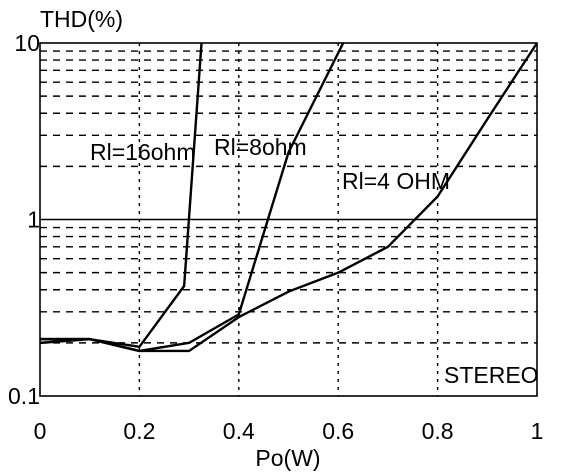 Image resolution: width=582 pixels, height=474 pixels. Describe the element at coordinates (142, 152) in the screenshot. I see `annotation-rl16: Rl=16ohm` at that location.